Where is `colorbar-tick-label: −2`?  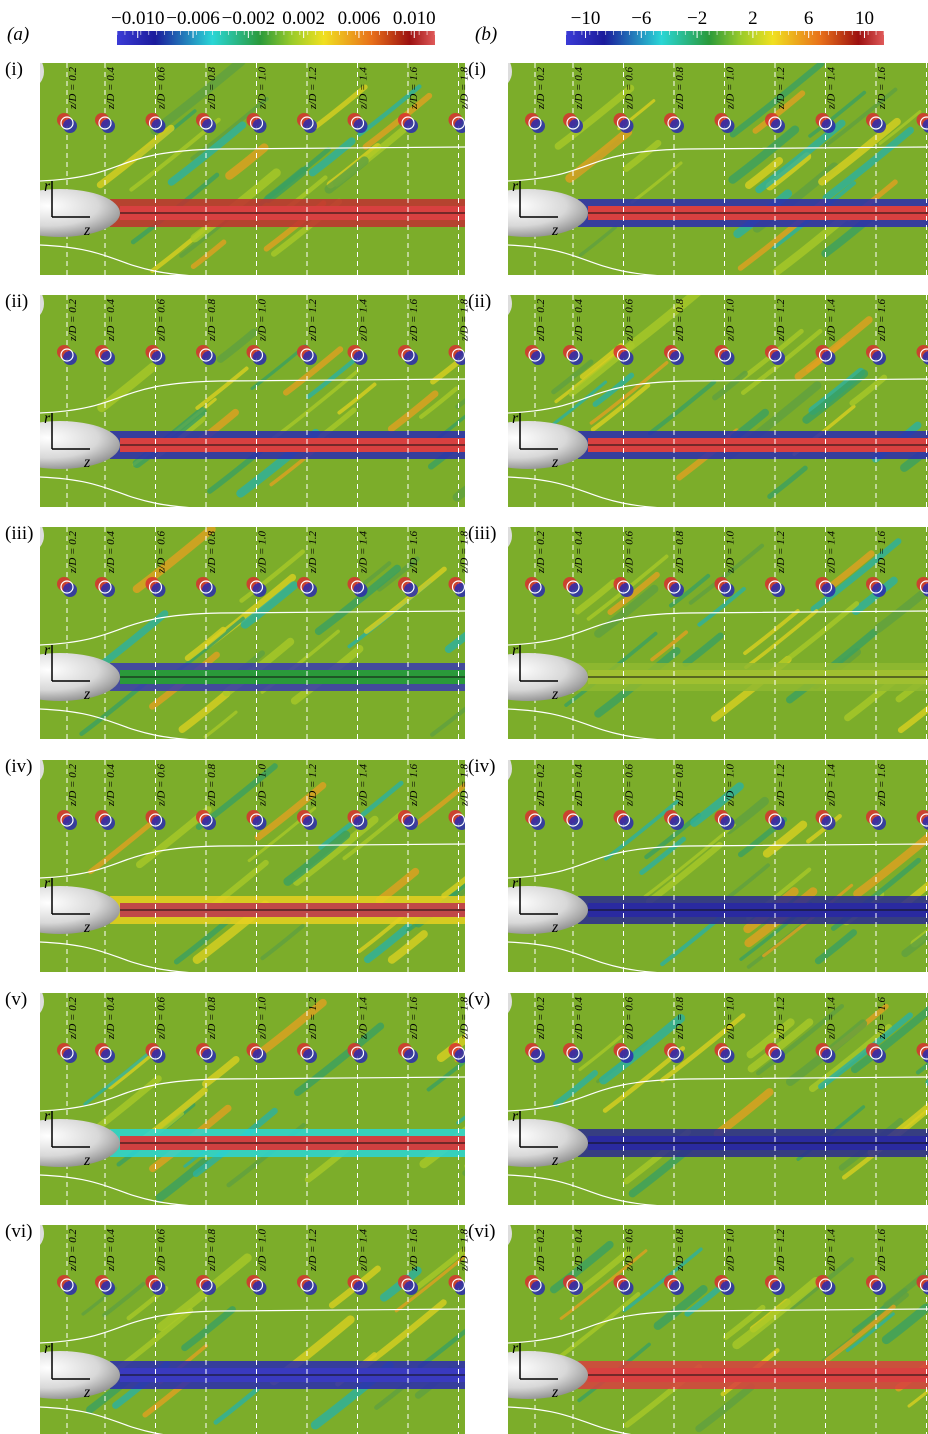
colorbar-tick-label: −2 is located at coordinates (697, 18).